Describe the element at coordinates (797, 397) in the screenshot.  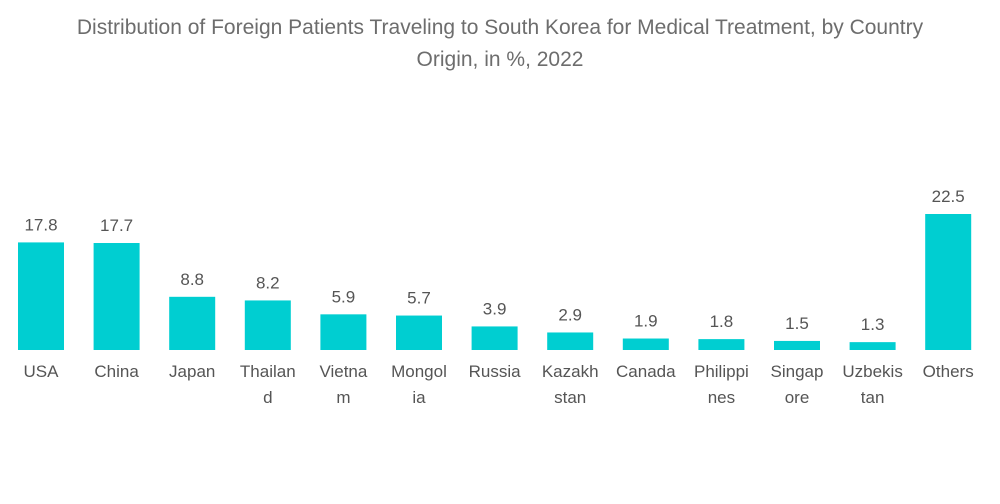
I see `category-label-10-line-1: ore` at that location.